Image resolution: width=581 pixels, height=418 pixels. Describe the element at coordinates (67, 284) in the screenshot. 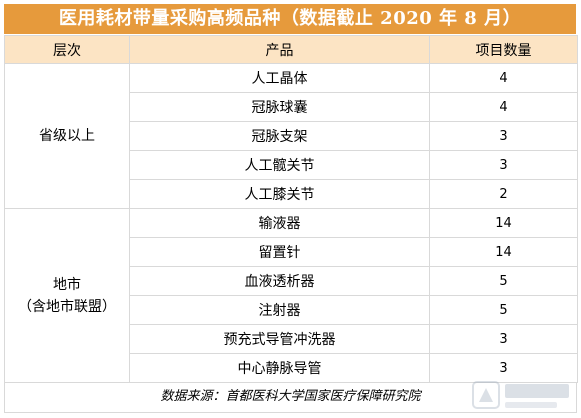

I see `level-label: 地市` at that location.